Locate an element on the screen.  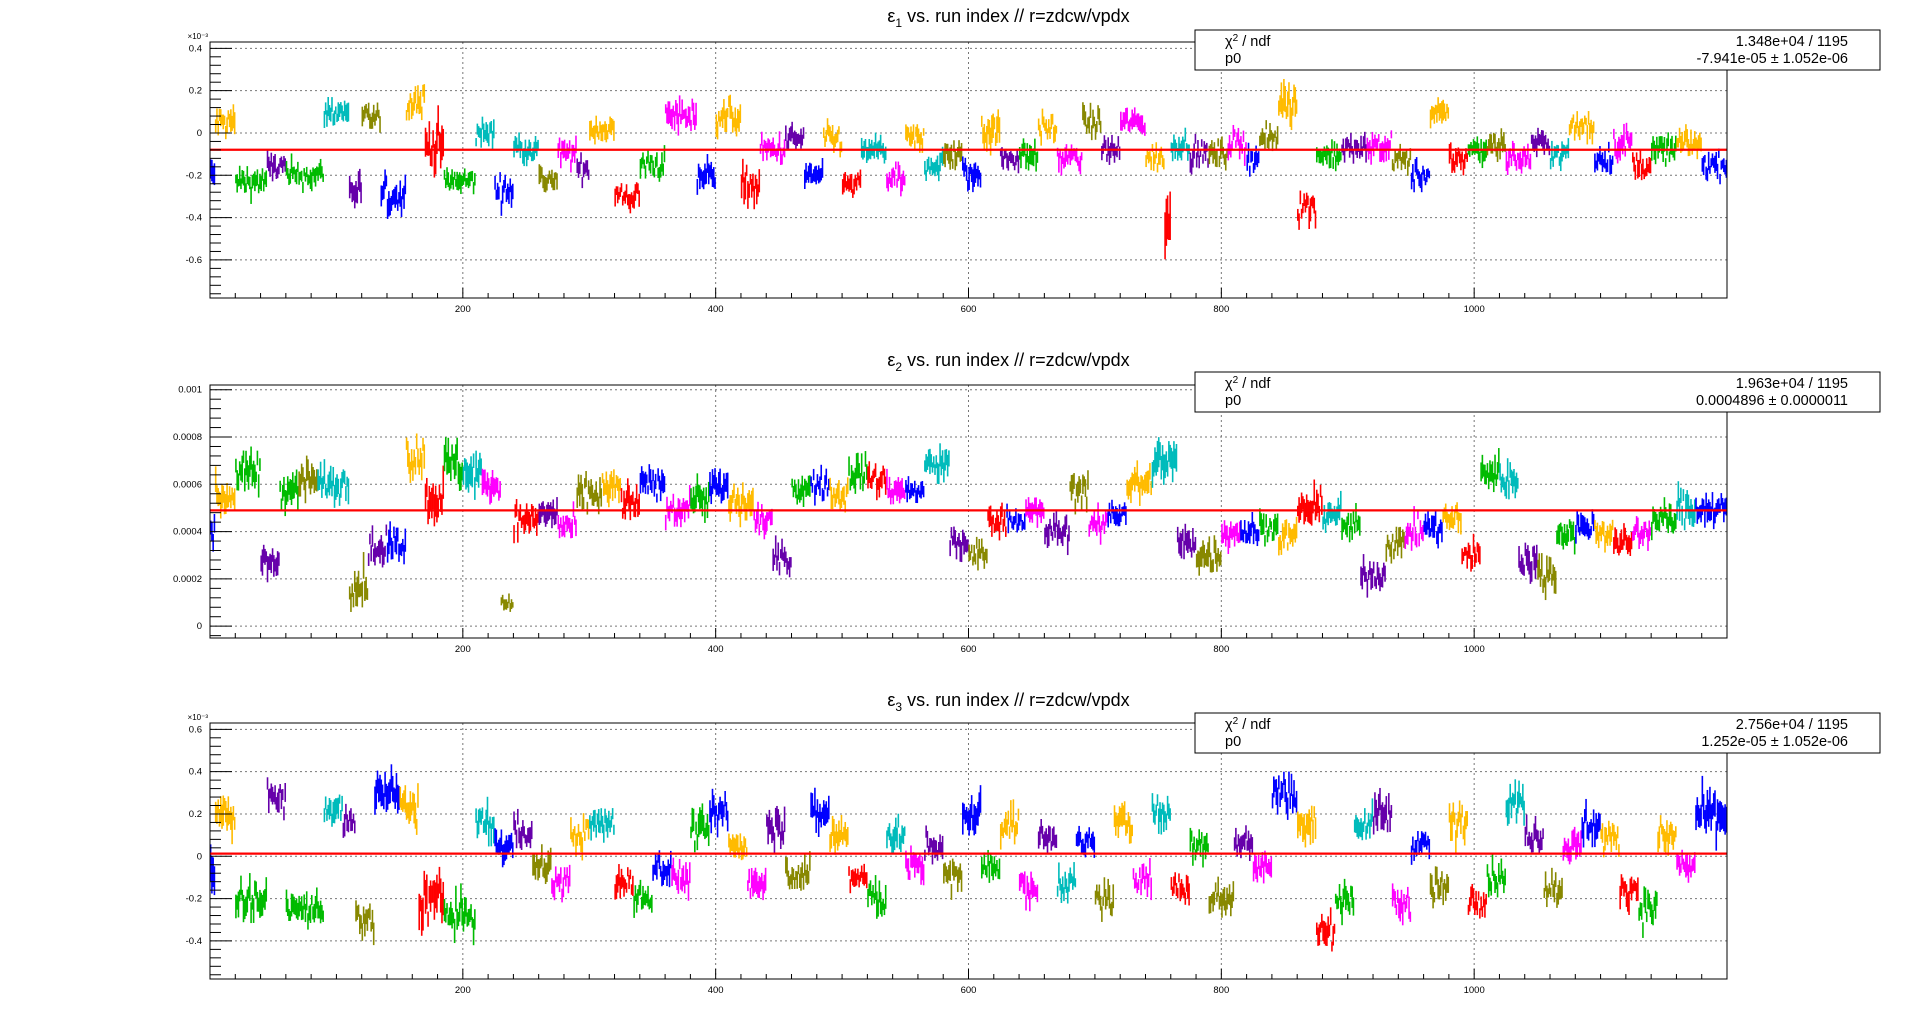
chi-symbol: χ is located at coordinates (1229, 42).